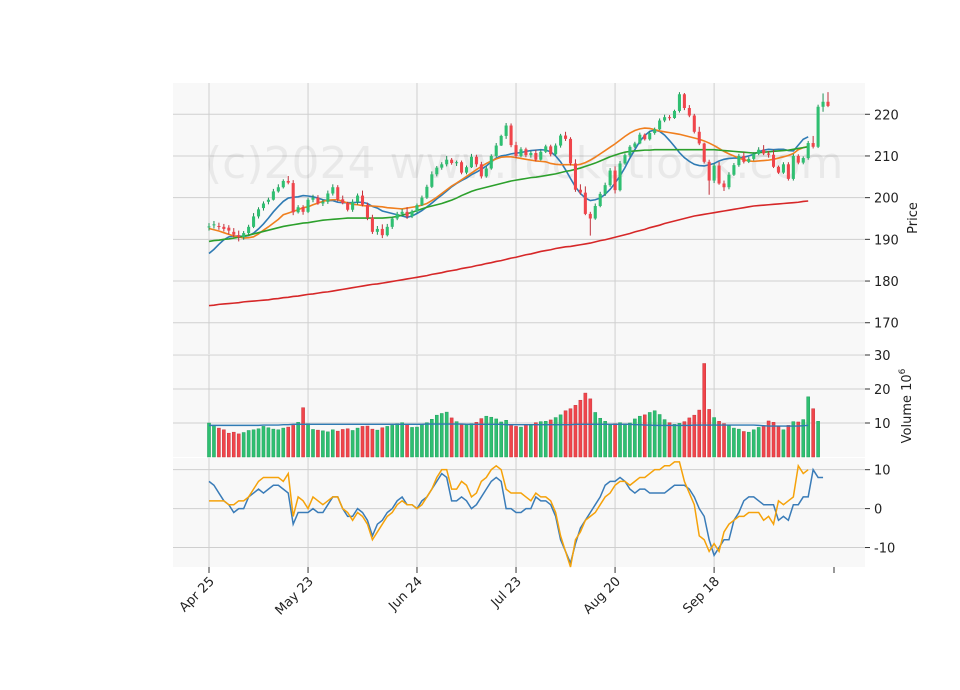 Image resolution: width=960 pixels, height=690 pixels. What do you see at coordinates (913, 218) in the screenshot?
I see `price-axis-title: Price` at bounding box center [913, 218].